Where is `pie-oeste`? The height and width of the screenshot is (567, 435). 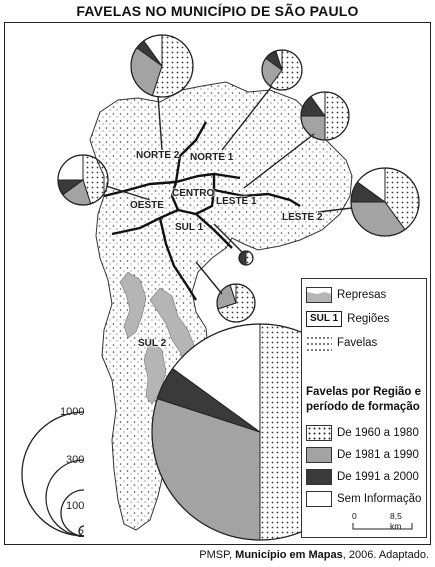 pie-oeste is located at coordinates (83, 180).